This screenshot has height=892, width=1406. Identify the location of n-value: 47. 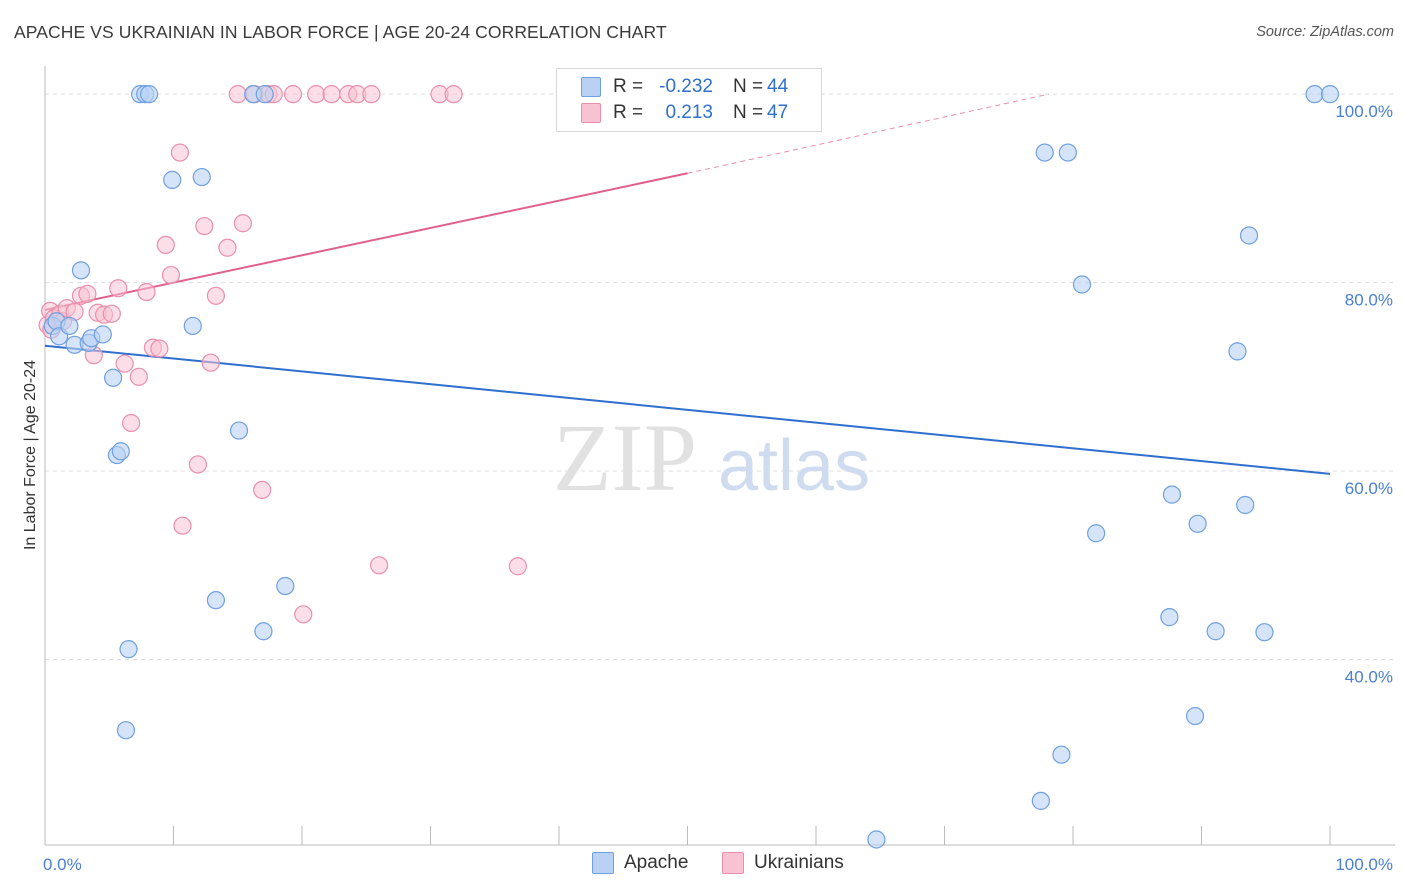
(778, 112).